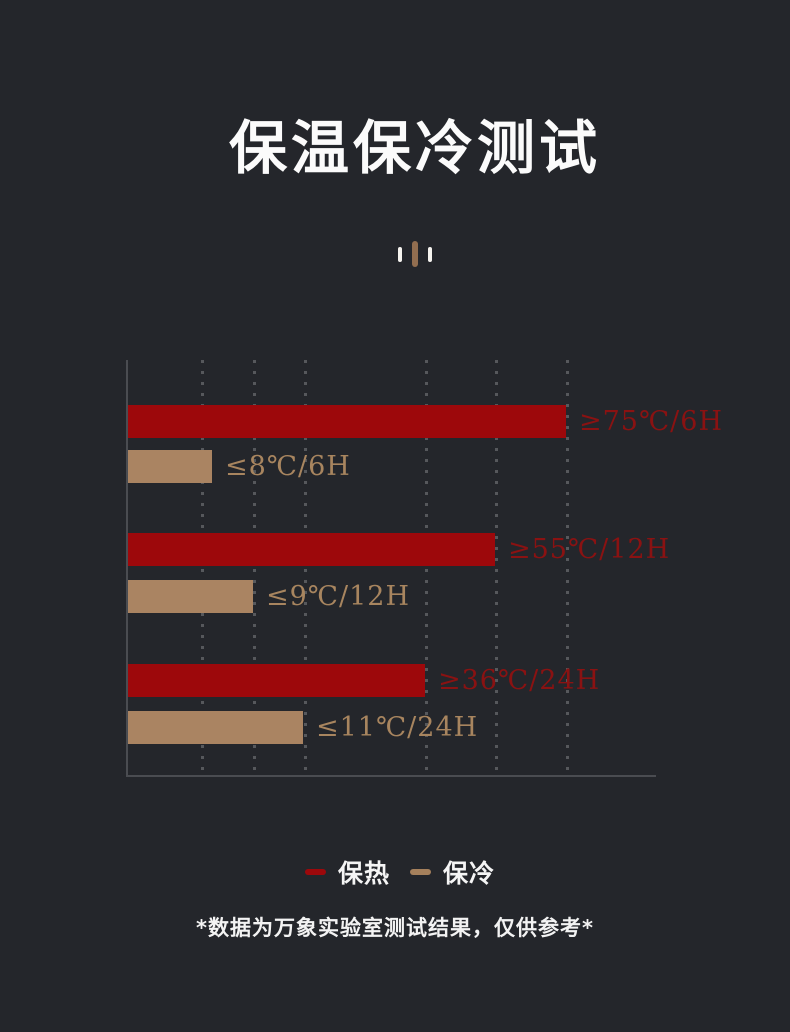 The height and width of the screenshot is (1032, 790). I want to click on divider-tick-right, so click(430, 254).